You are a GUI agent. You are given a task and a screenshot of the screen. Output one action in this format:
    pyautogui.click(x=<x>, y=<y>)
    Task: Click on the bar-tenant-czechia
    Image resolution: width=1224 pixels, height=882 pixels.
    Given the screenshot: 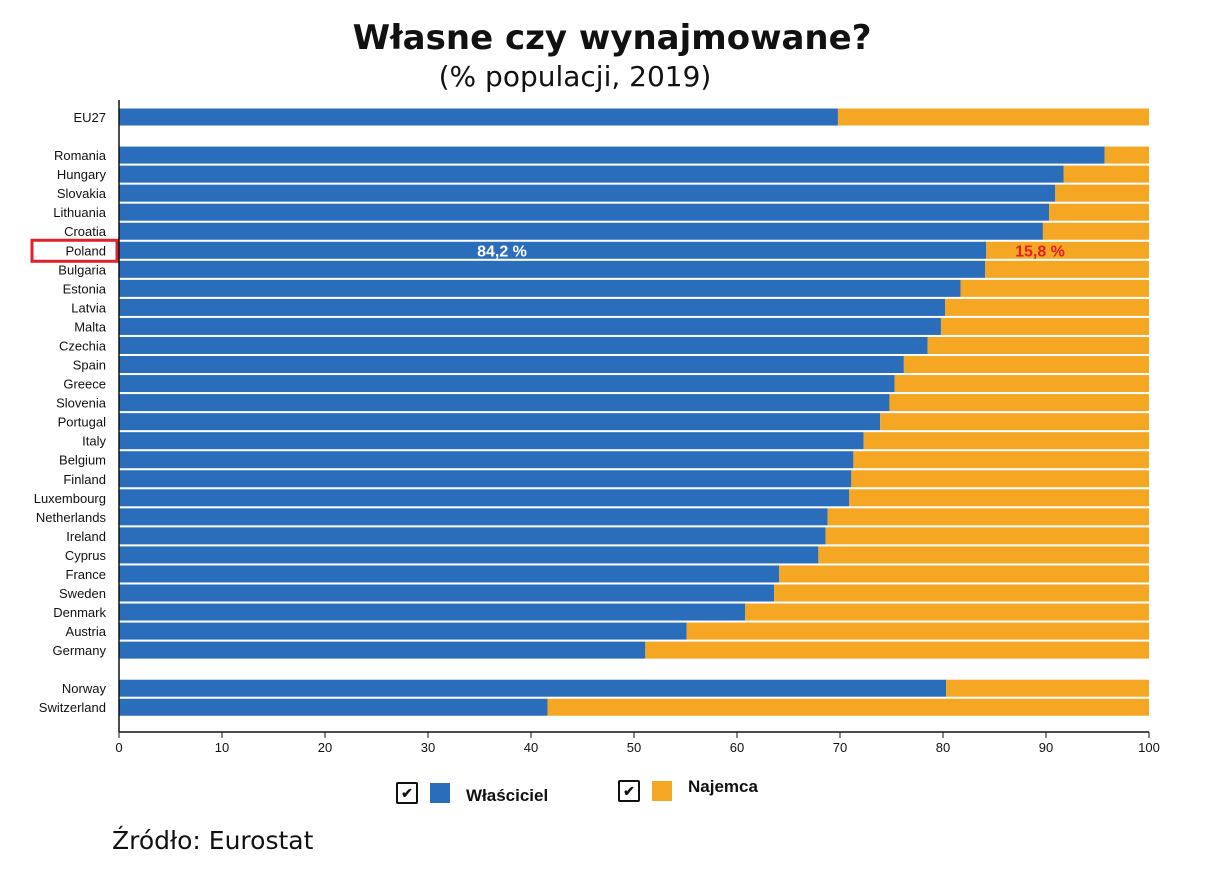 What is the action you would take?
    pyautogui.click(x=1038, y=345)
    